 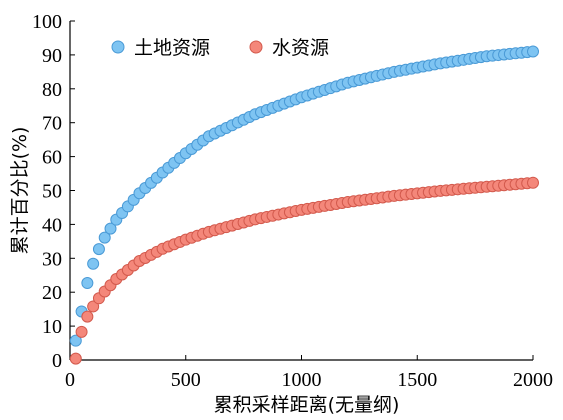 What do you see at coordinates (57, 361) in the screenshot?
I see `y-tick-label: 0` at bounding box center [57, 361].